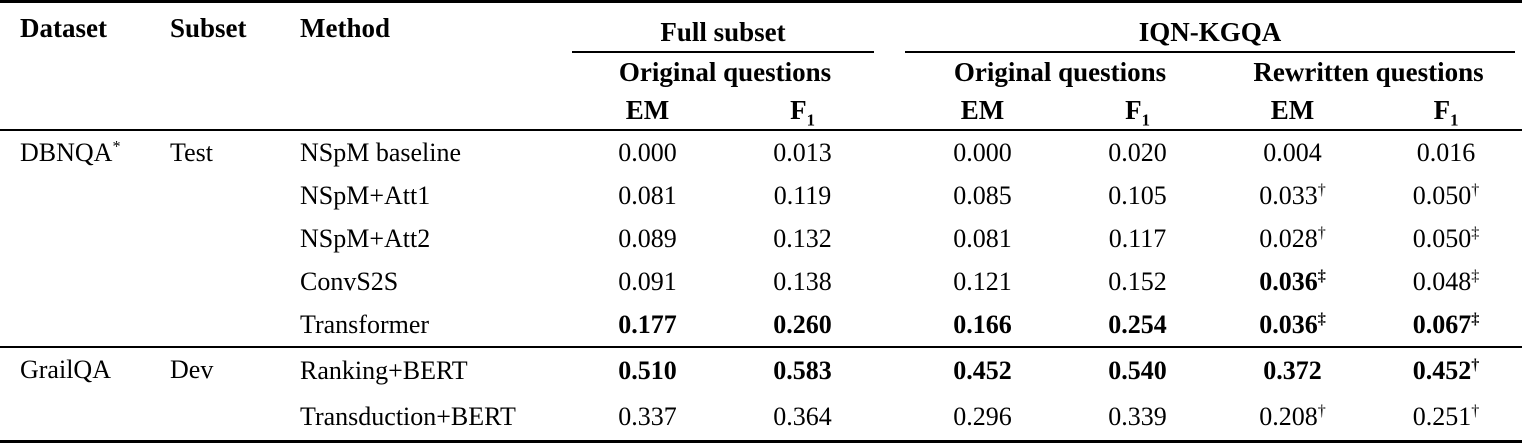  I want to click on metric-cell: 0.208†, so click(1292, 416).